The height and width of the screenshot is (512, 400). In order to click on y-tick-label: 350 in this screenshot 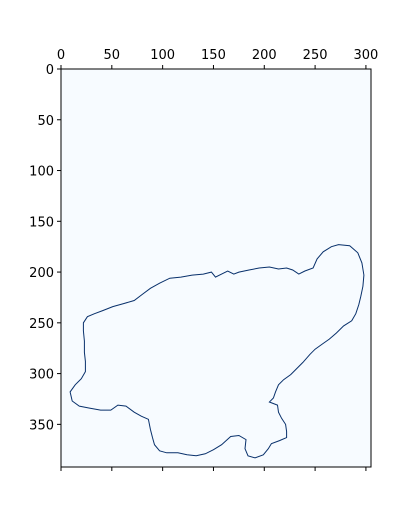, I will do `click(41, 425)`.